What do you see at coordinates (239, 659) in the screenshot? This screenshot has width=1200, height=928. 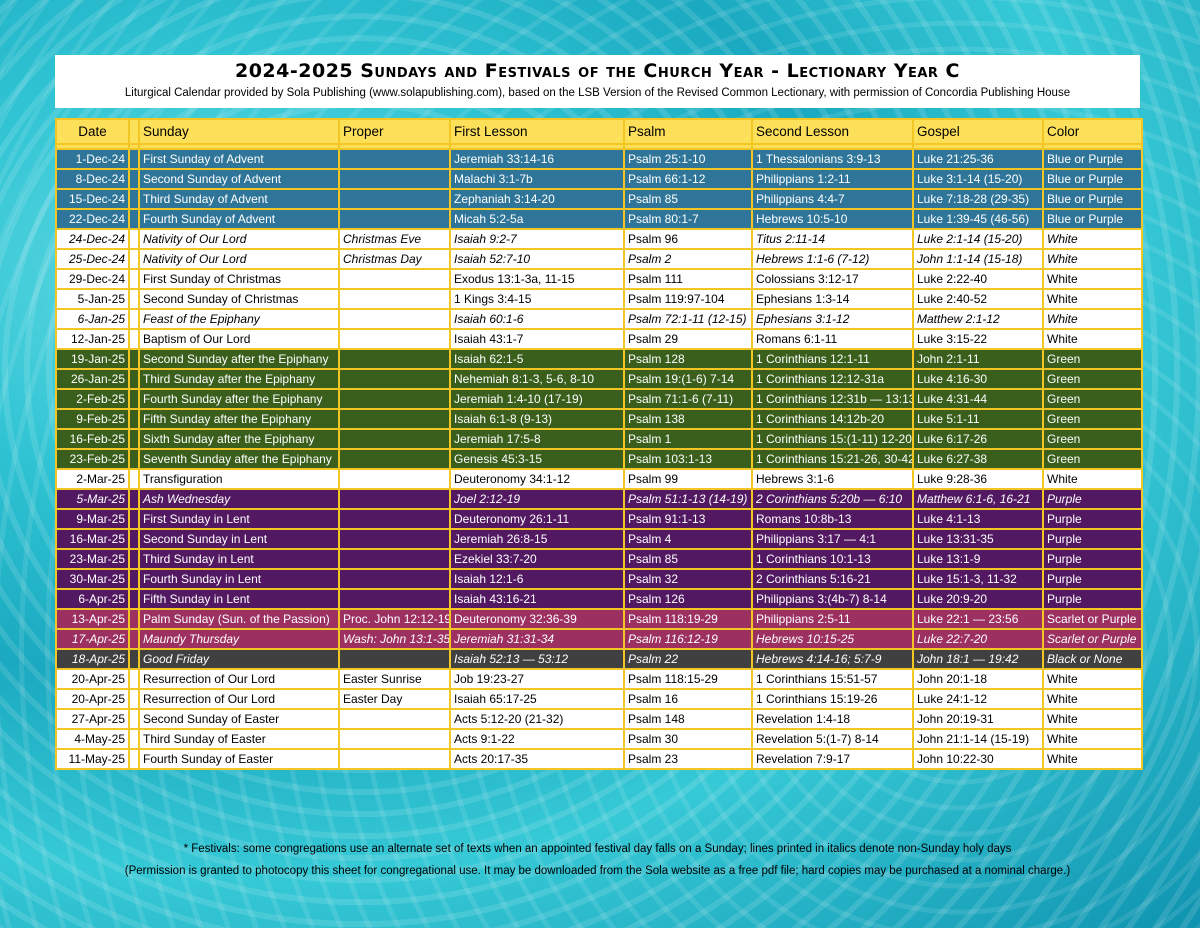 I see `cell-sunday: Good Friday` at bounding box center [239, 659].